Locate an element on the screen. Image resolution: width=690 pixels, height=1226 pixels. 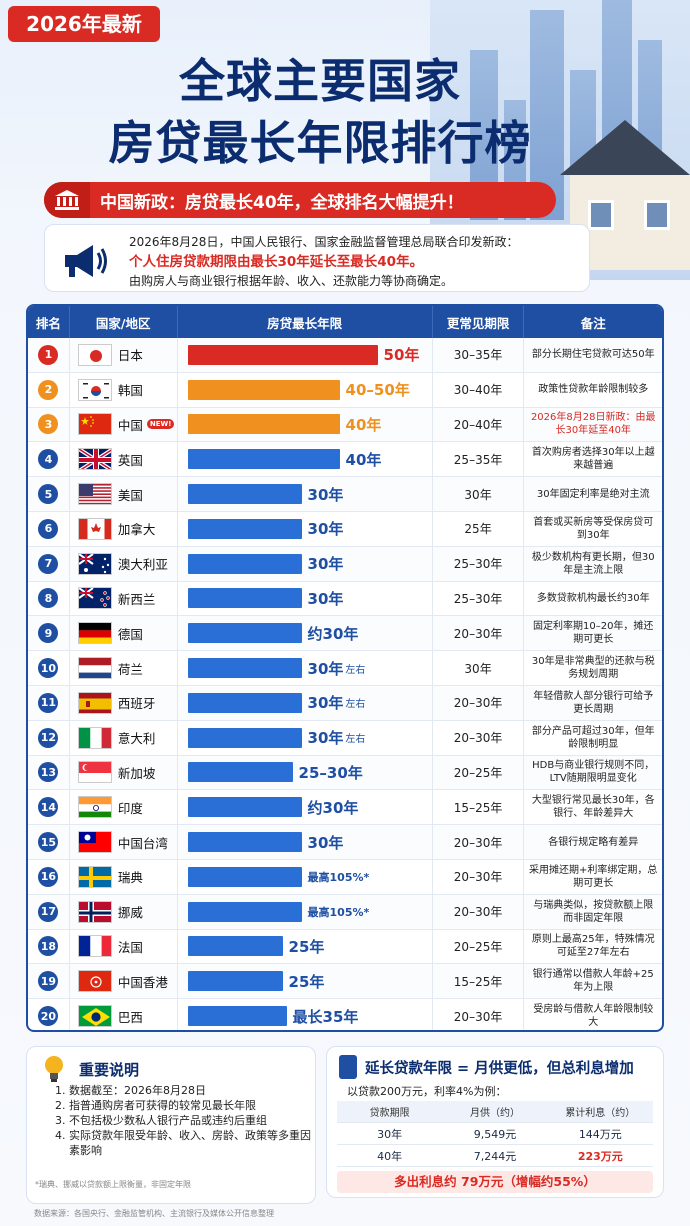
country-cell: 加拿大 is located at coordinates (124, 528).